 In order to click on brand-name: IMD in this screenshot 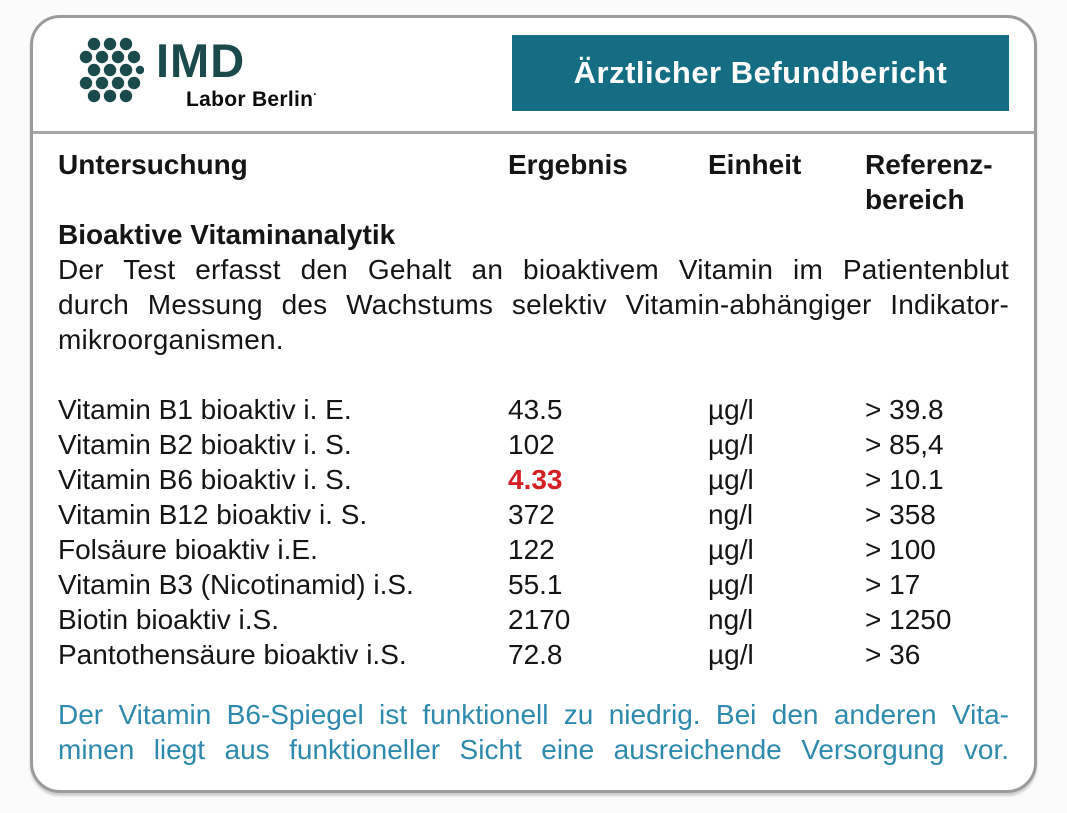, I will do `click(201, 60)`.